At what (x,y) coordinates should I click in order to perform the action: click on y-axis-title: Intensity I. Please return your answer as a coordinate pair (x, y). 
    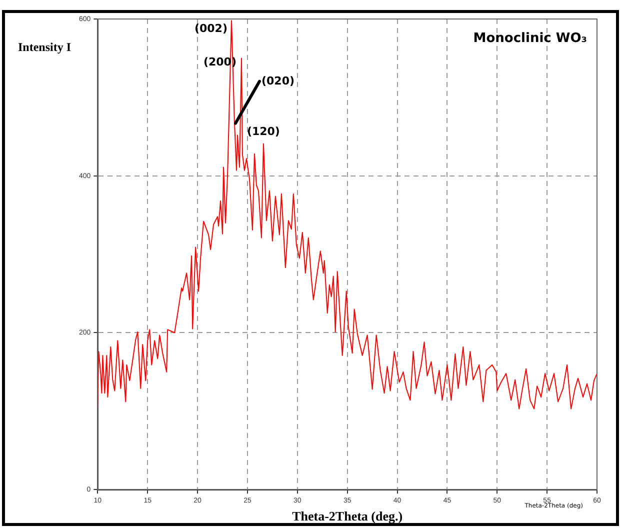
    Looking at the image, I should click on (45, 47).